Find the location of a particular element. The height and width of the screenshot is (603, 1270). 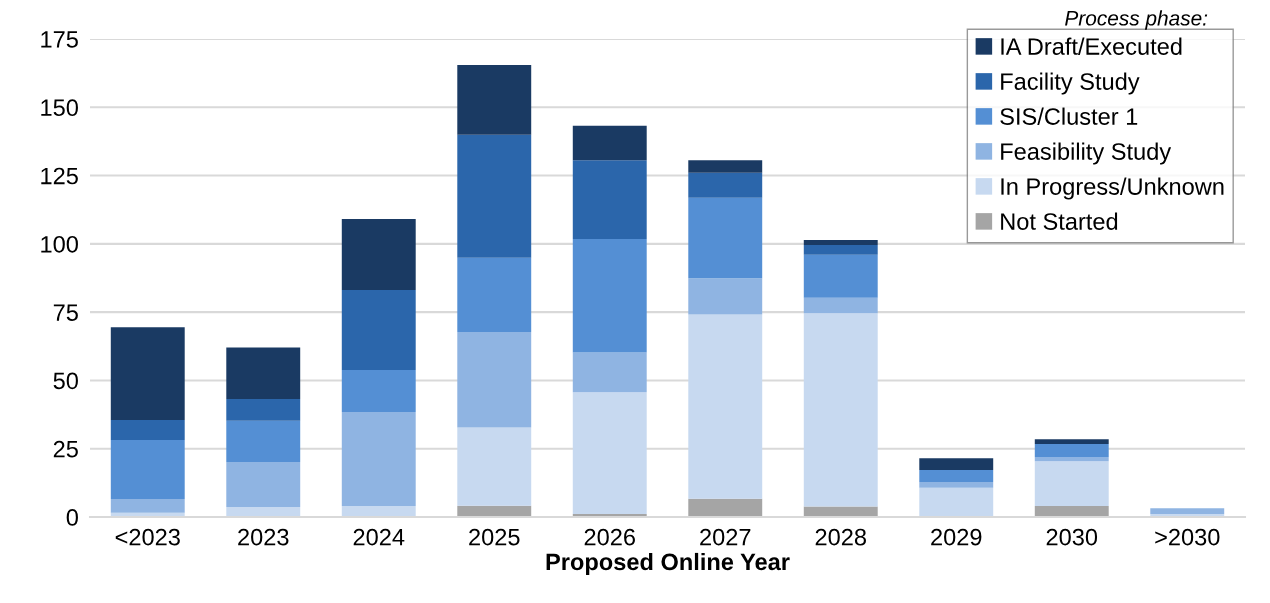

y-tick-label: 100 is located at coordinates (59, 244).